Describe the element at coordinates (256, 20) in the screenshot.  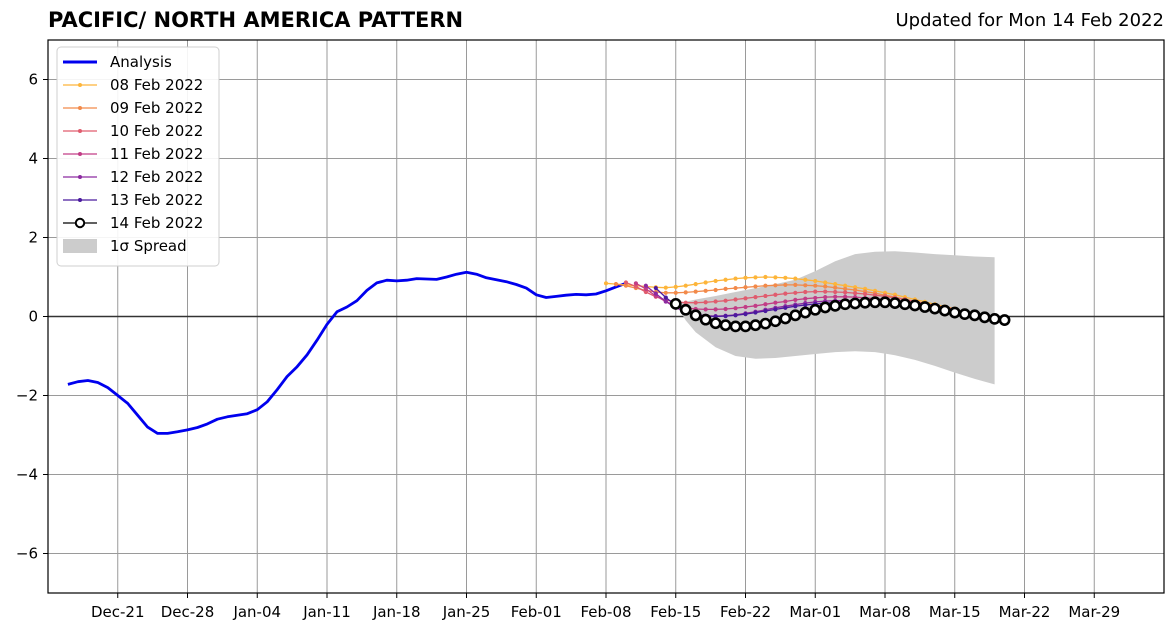
I see `chart-title: PACIFIC/ NORTH AMERICA PATTERN` at that location.